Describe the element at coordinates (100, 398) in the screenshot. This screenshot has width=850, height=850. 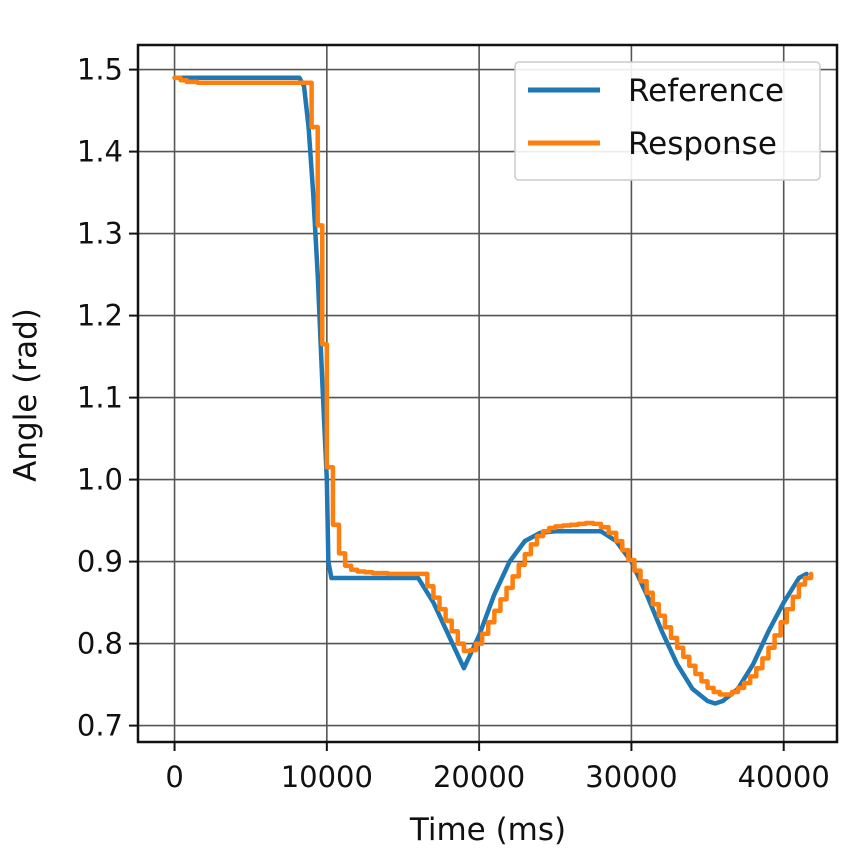
I see `y-tick-label: 1.1` at that location.